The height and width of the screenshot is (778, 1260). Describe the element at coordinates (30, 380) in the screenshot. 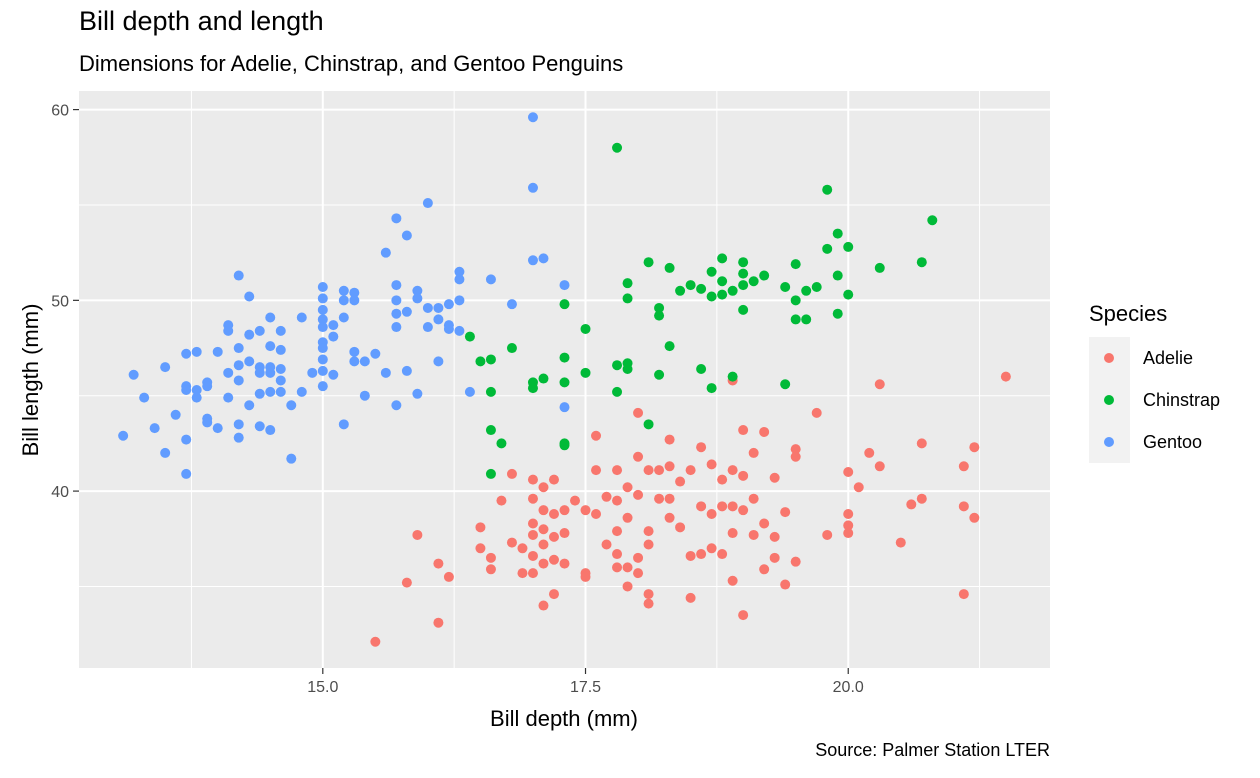

I see `y-axis-title: Bill length (mm)` at that location.